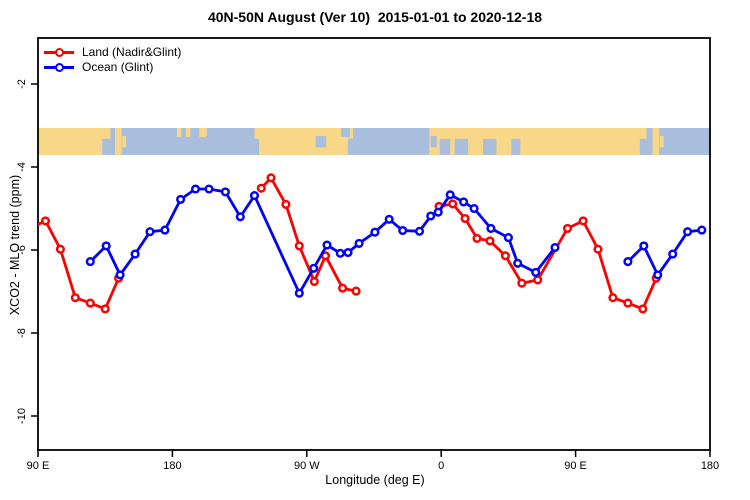  I want to click on world-map-strip, so click(374, 141).